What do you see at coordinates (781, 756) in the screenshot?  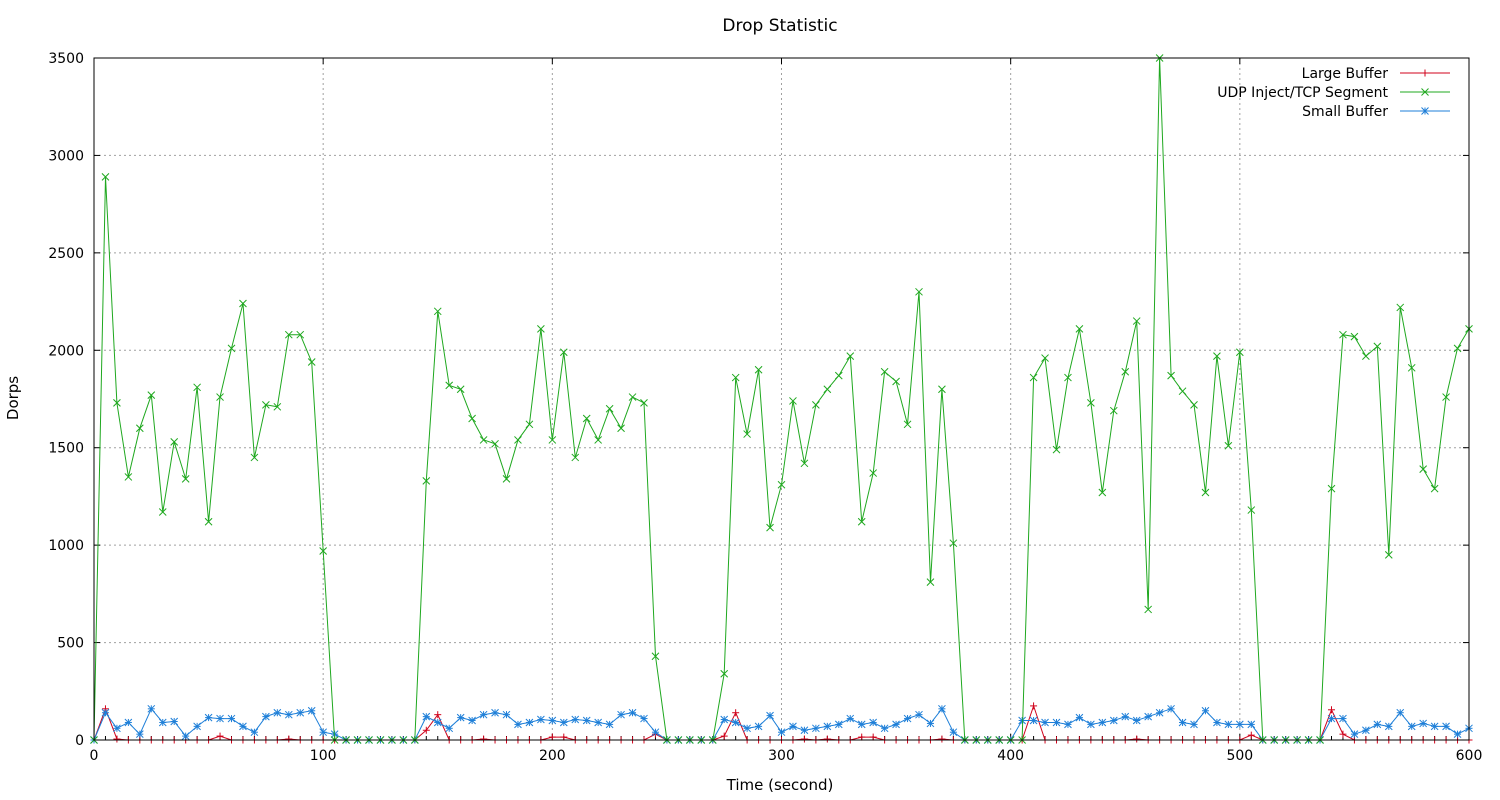 I see `x-tick-label: 300` at bounding box center [781, 756].